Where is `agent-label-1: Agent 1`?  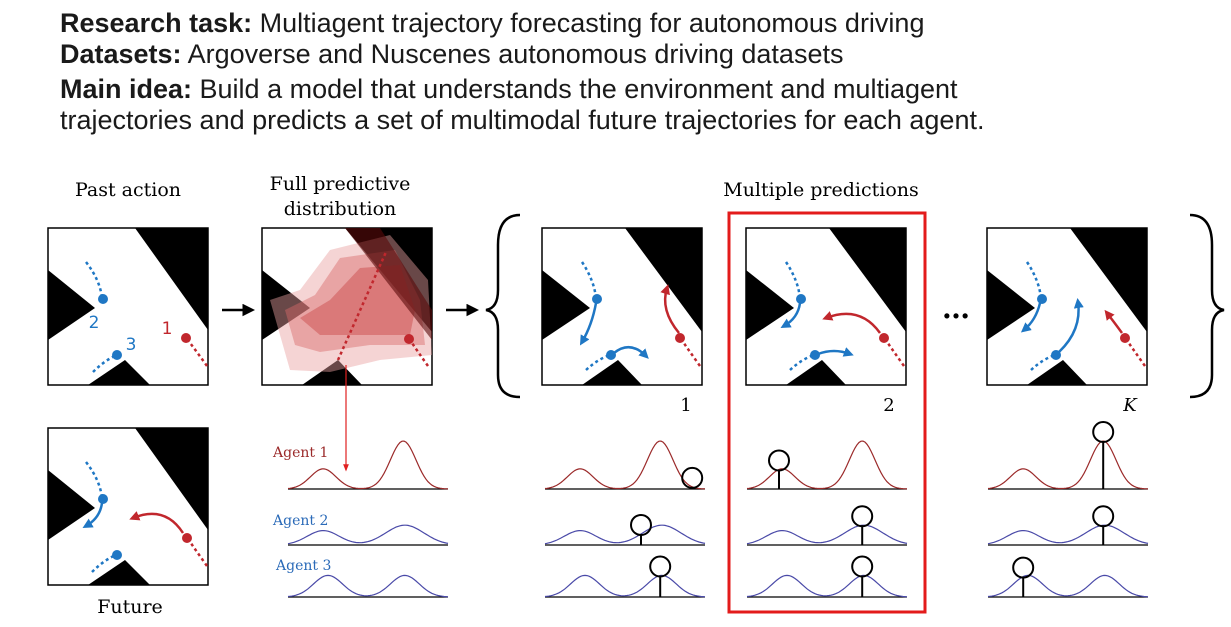 agent-label-1: Agent 1 is located at coordinates (300, 453).